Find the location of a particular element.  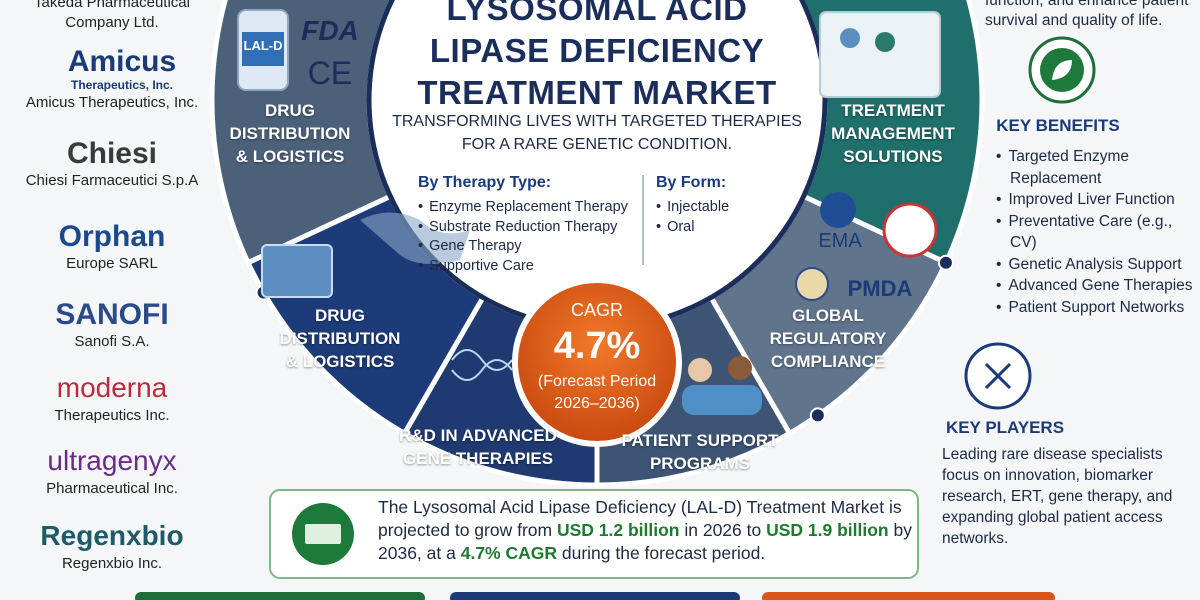

section-heading: By Form: is located at coordinates (691, 182).